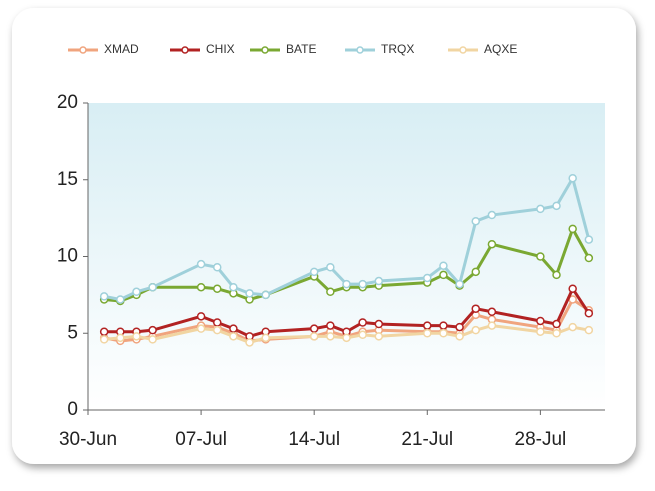 This screenshot has width=655, height=491. What do you see at coordinates (67, 179) in the screenshot?
I see `y-tick-label: 15` at bounding box center [67, 179].